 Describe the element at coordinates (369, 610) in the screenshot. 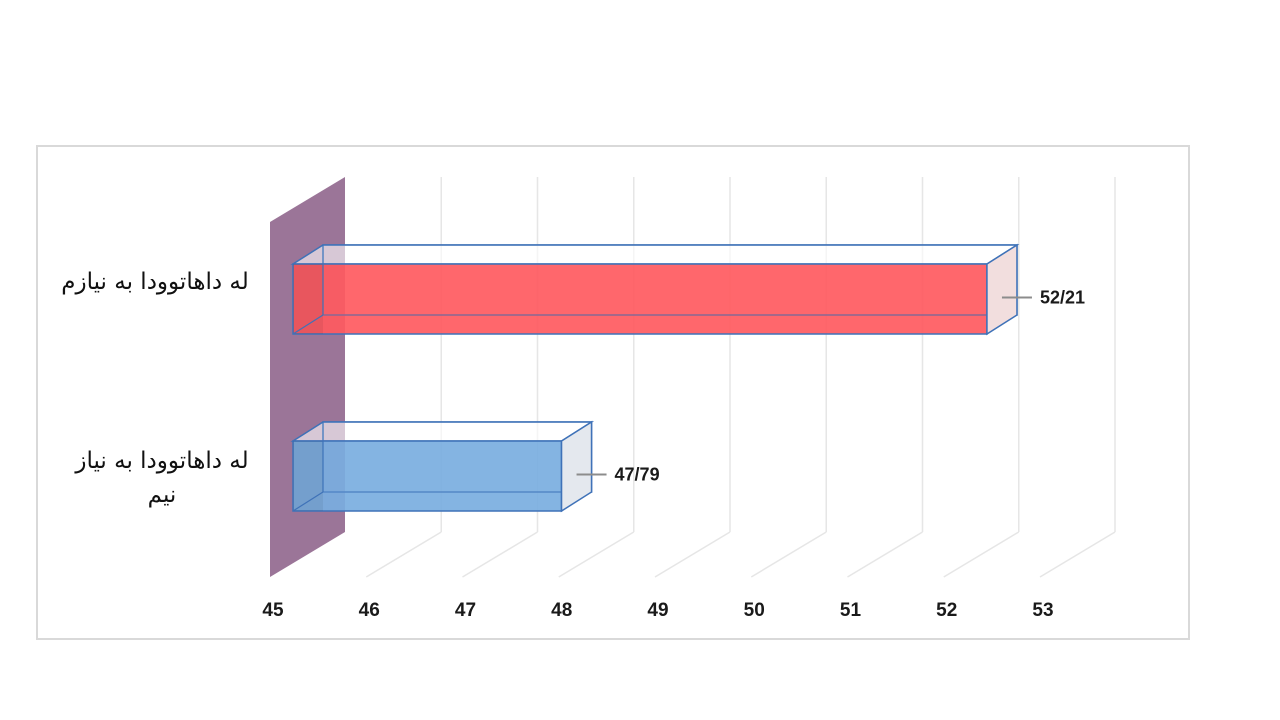

I see `x-tick-label: 46` at that location.